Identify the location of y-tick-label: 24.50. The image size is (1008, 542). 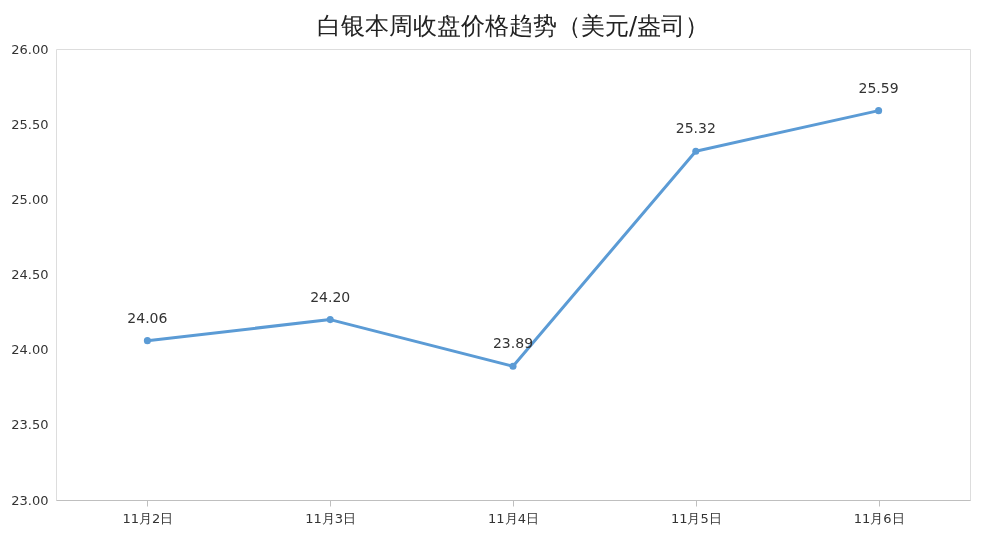
(30, 274).